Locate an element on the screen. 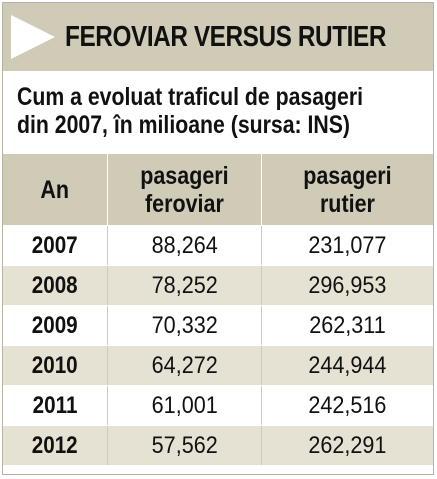 The image size is (437, 479). year-value: 2007 is located at coordinates (55, 245).